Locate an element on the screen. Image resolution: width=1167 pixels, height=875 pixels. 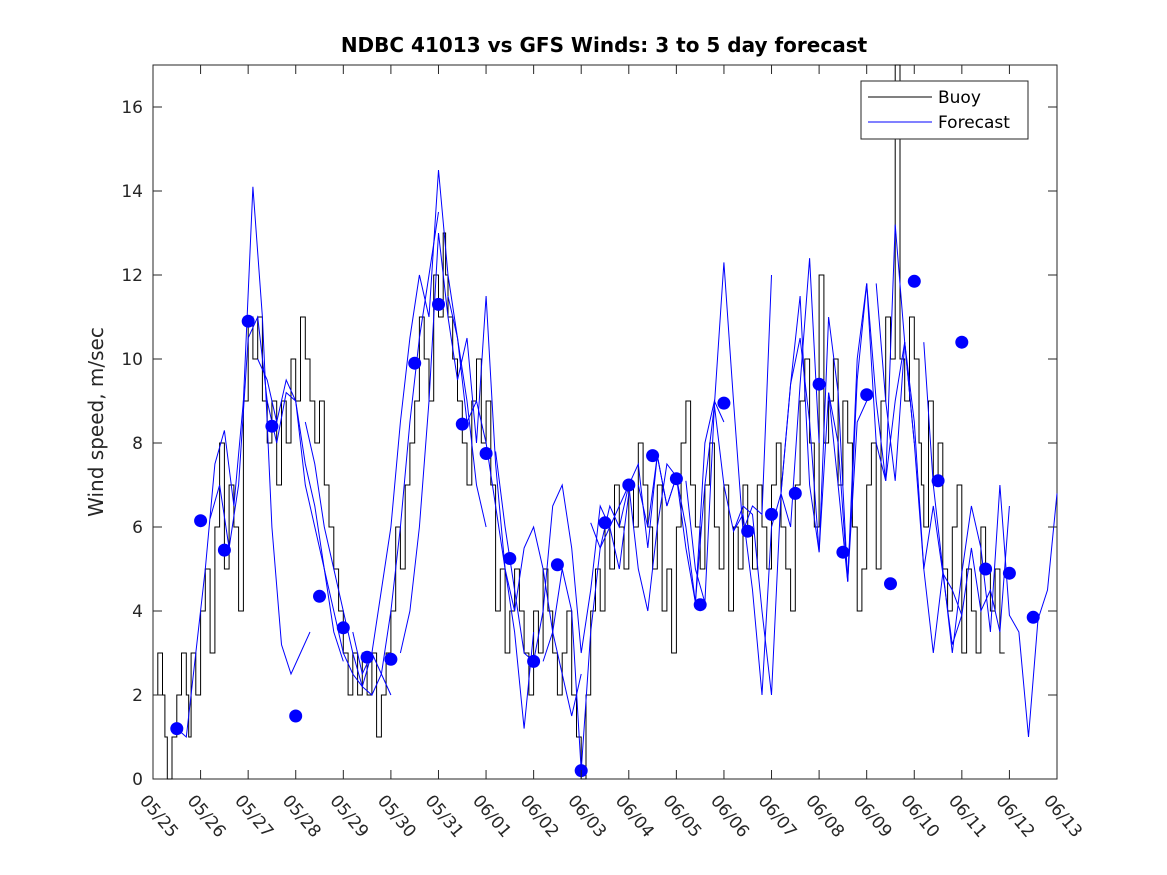
y-axis-label: Wind speed, m/sec is located at coordinates (96, 422).